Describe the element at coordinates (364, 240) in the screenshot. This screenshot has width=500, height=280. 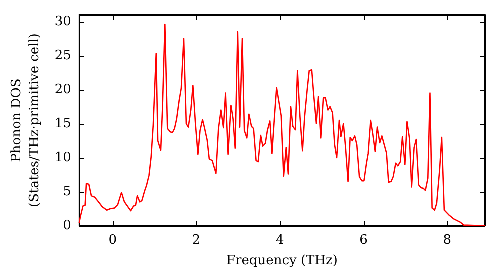
I see `x-tick-label: 6` at that location.